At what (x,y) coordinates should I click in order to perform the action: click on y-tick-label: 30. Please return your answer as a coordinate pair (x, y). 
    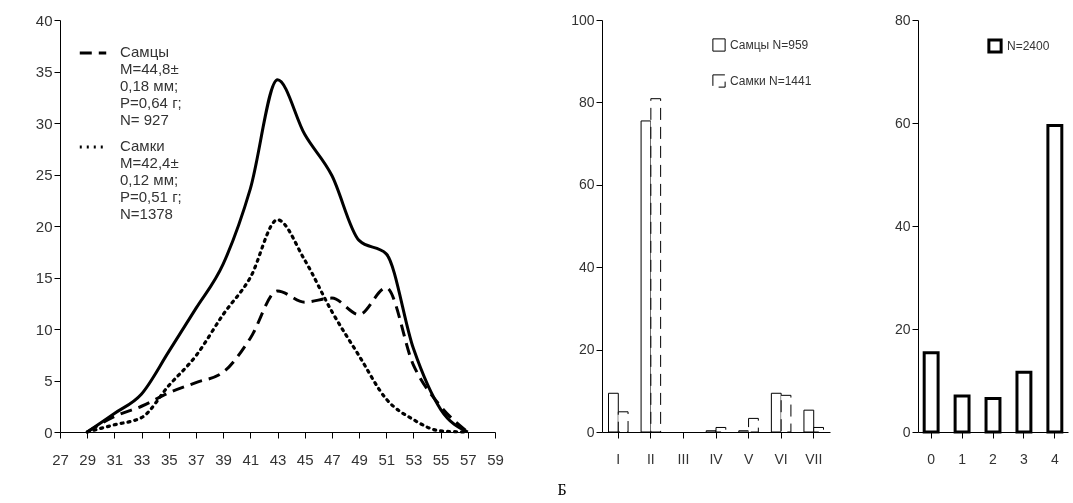
    Looking at the image, I should click on (44, 123).